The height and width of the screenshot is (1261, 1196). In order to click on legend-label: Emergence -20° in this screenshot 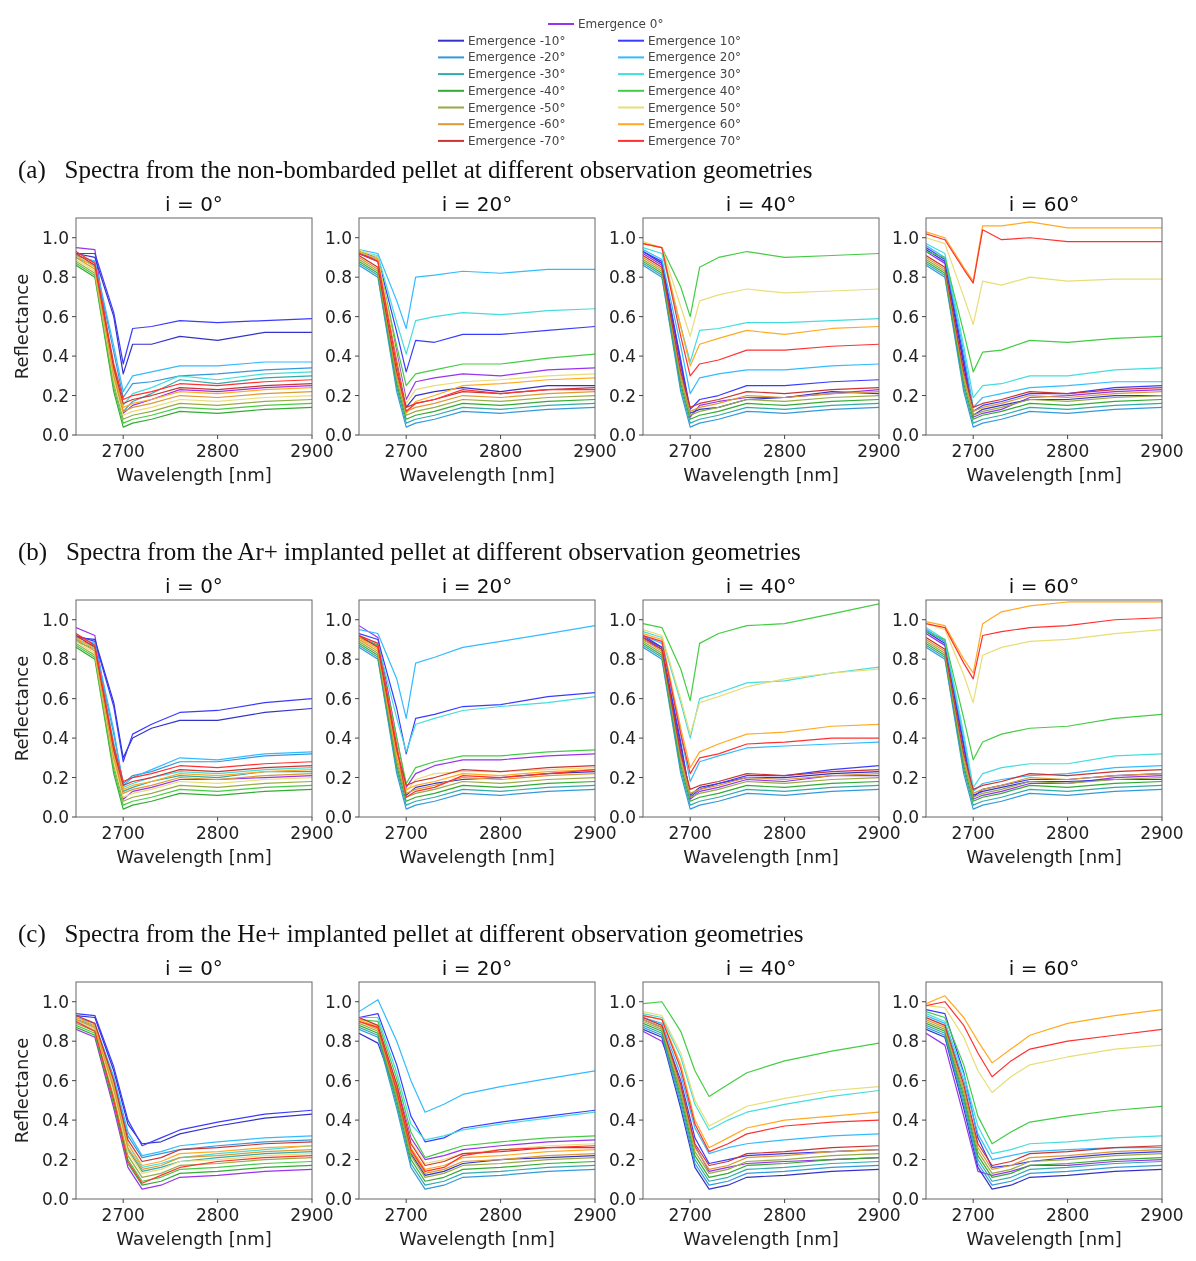, I will do `click(517, 57)`.